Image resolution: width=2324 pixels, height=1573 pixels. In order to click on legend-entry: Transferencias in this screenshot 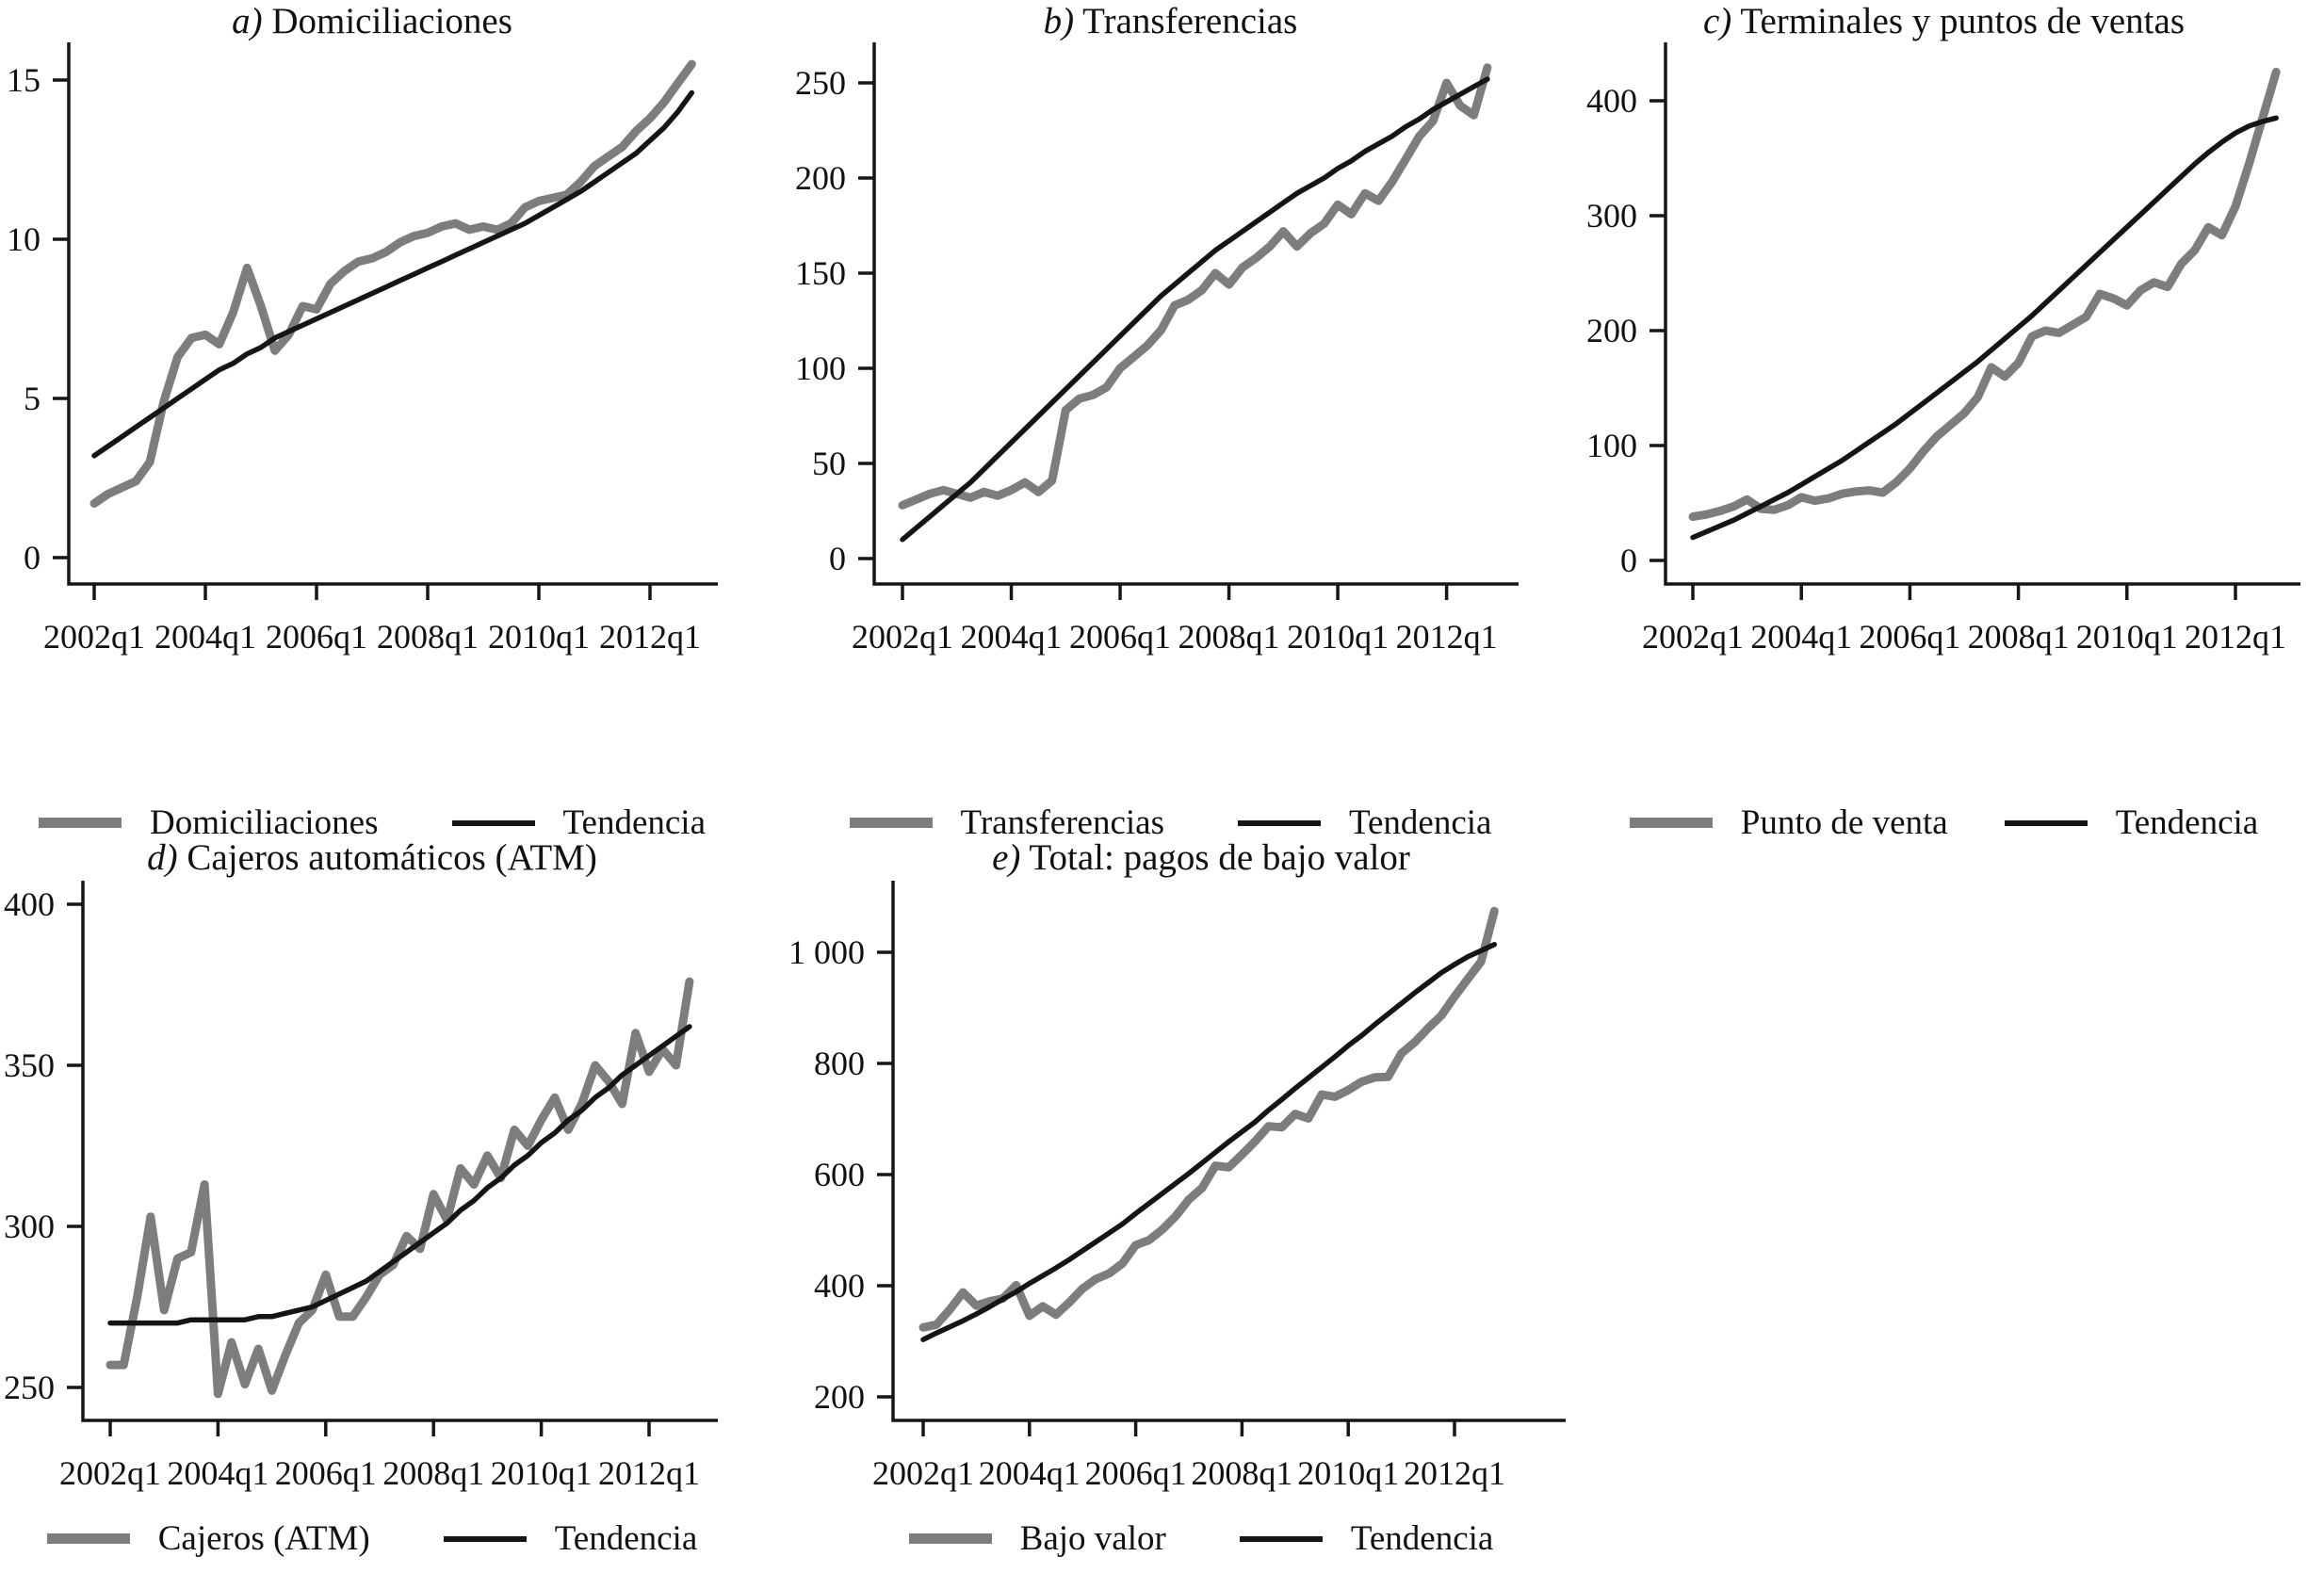, I will do `click(1007, 823)`.